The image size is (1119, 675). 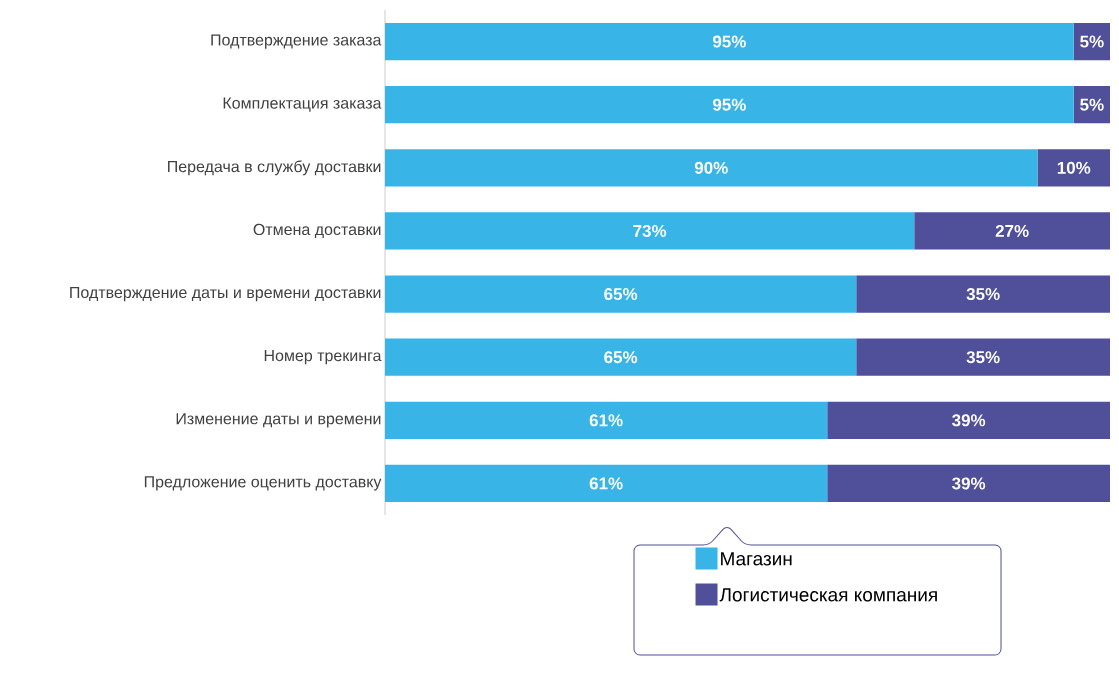 I want to click on y-tick-label: Подтверждение заказа, so click(x=296, y=41).